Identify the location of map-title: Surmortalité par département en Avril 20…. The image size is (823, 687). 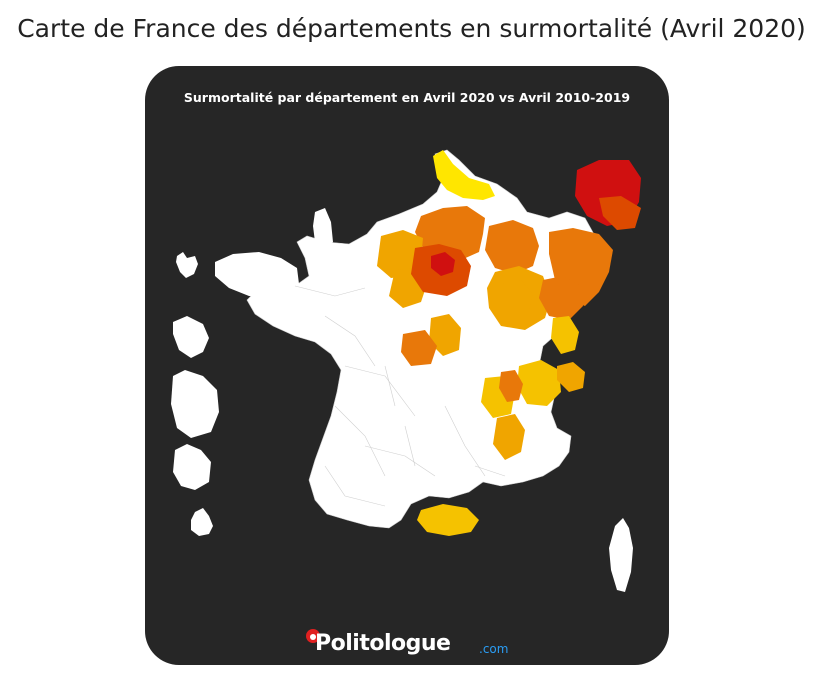
(407, 97).